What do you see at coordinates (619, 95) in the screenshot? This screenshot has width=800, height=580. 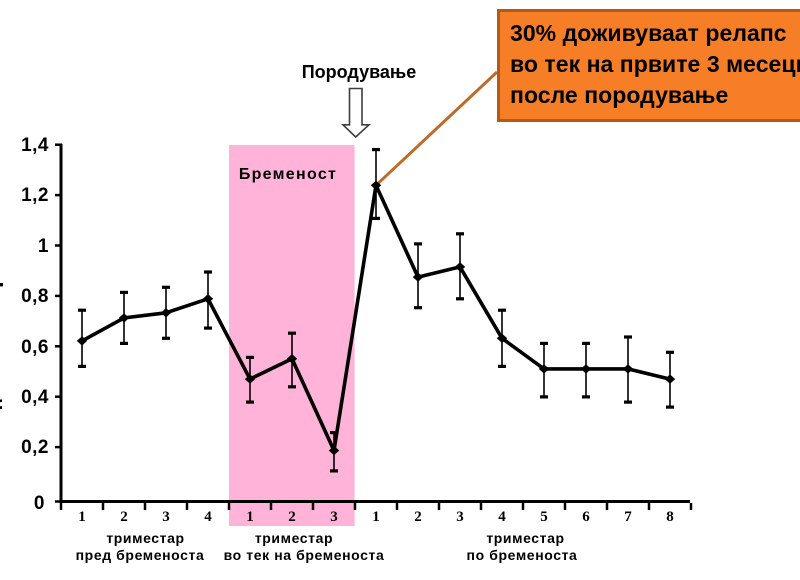 I see `svg-text: после породување` at bounding box center [619, 95].